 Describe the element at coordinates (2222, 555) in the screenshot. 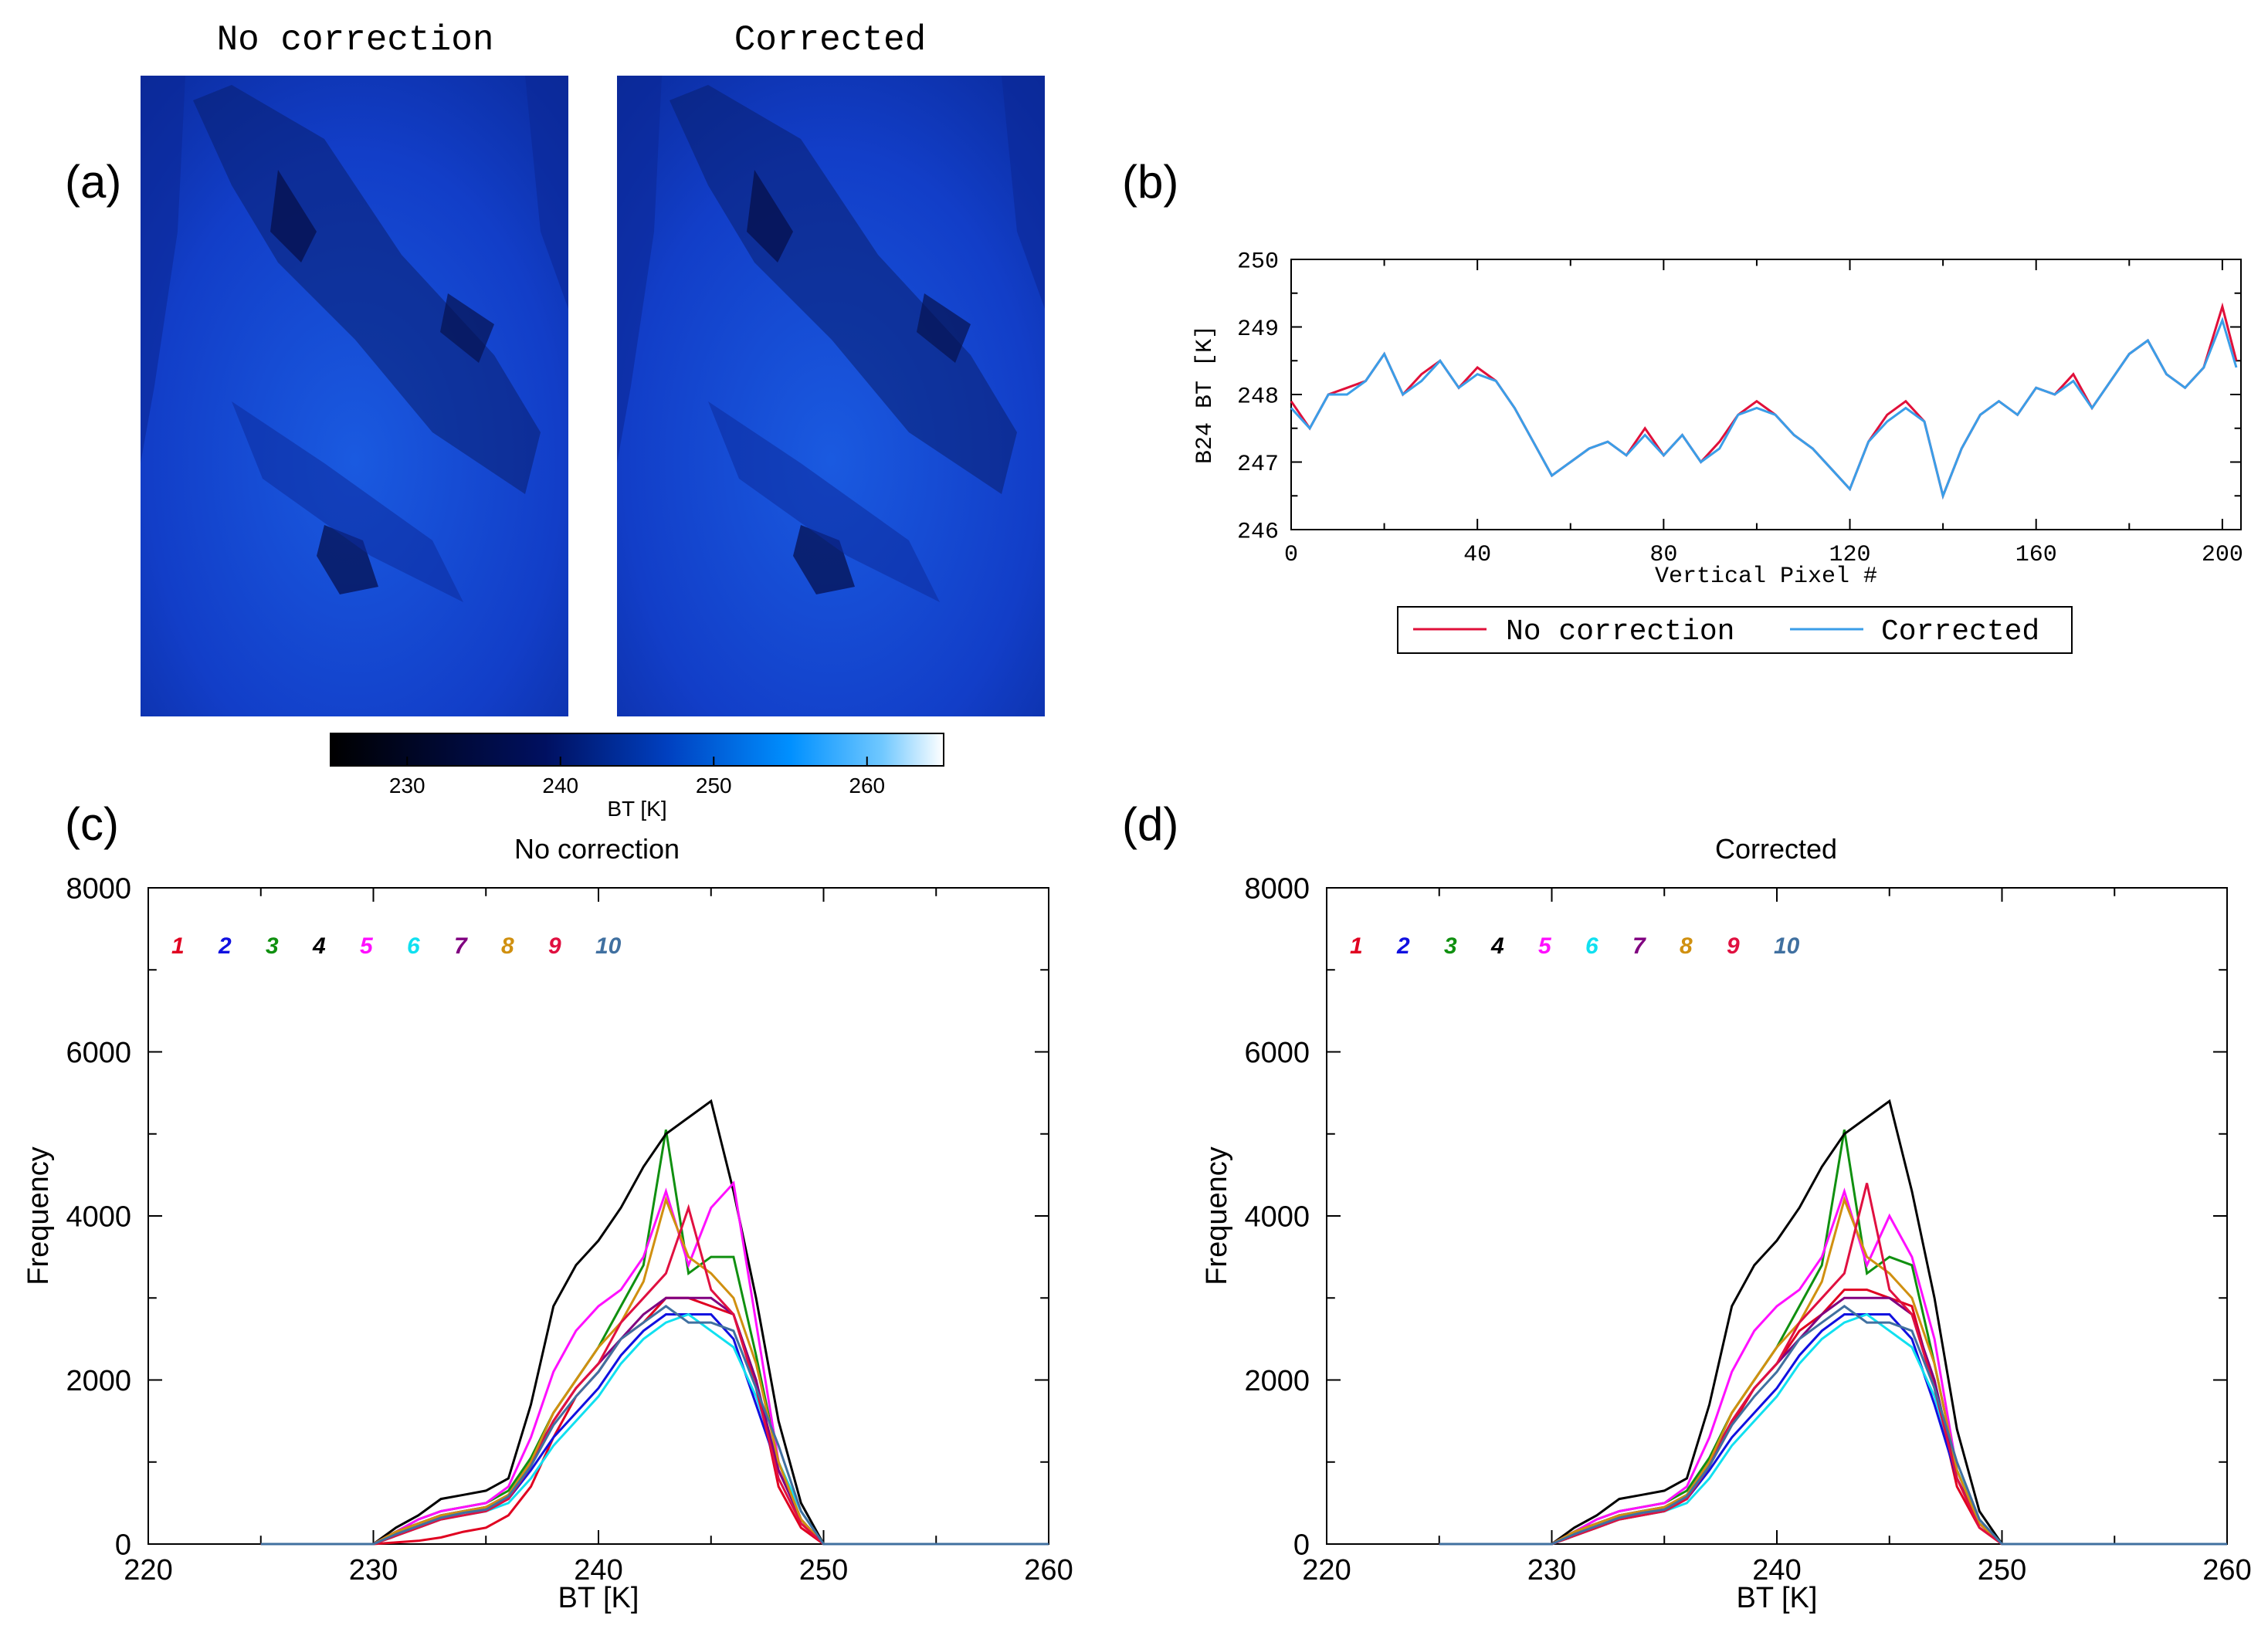

I see `x-tick-label: 200` at that location.